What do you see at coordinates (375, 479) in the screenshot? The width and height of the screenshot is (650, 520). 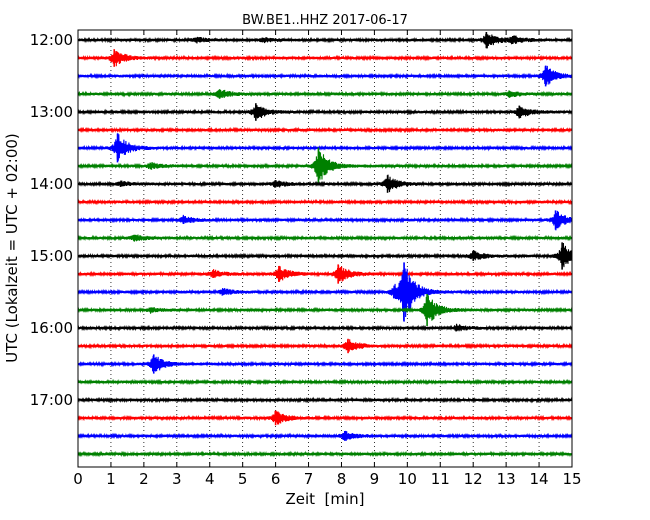 I see `x-tick-label: 9` at bounding box center [375, 479].